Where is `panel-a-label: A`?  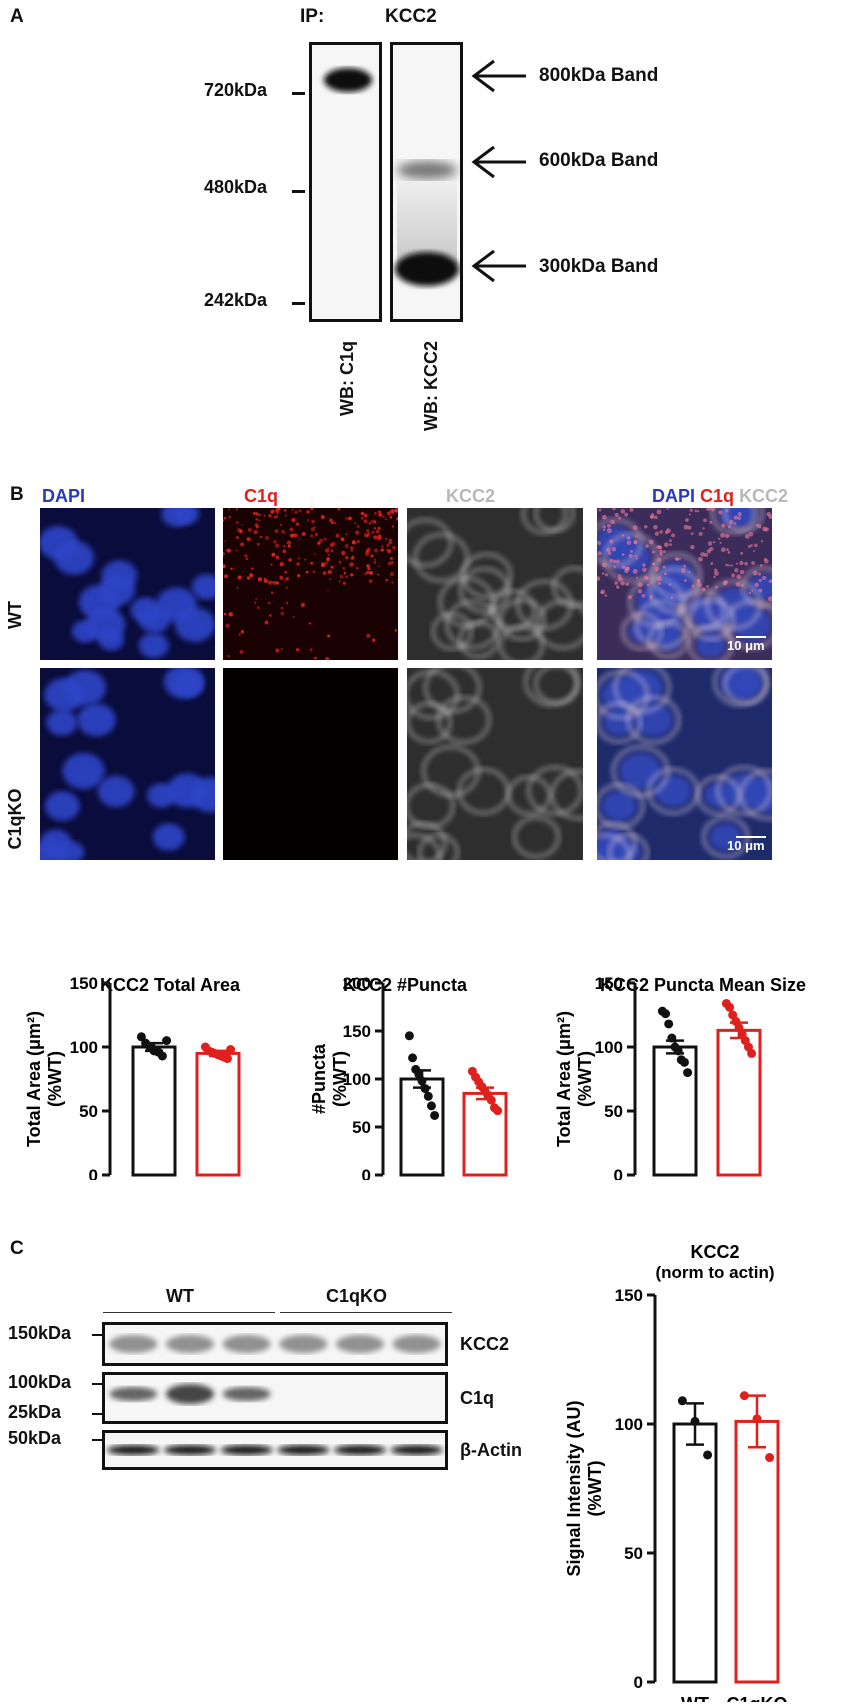 panel-a-label: A is located at coordinates (17, 16).